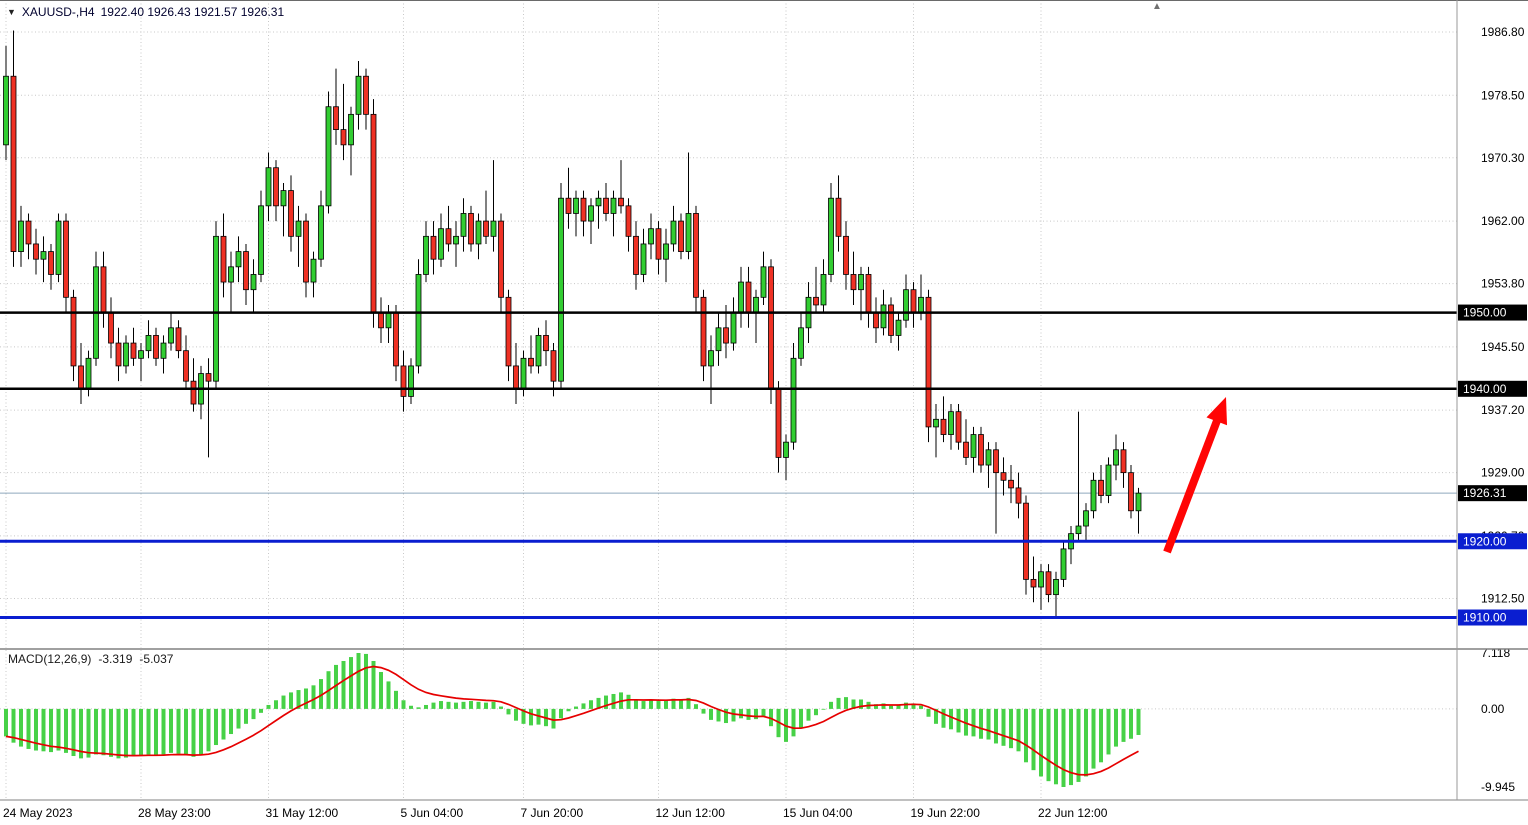 Image resolution: width=1528 pixels, height=825 pixels. Describe the element at coordinates (50, 659) in the screenshot. I see `macd-name-label: MACD(12,26,9)` at that location.